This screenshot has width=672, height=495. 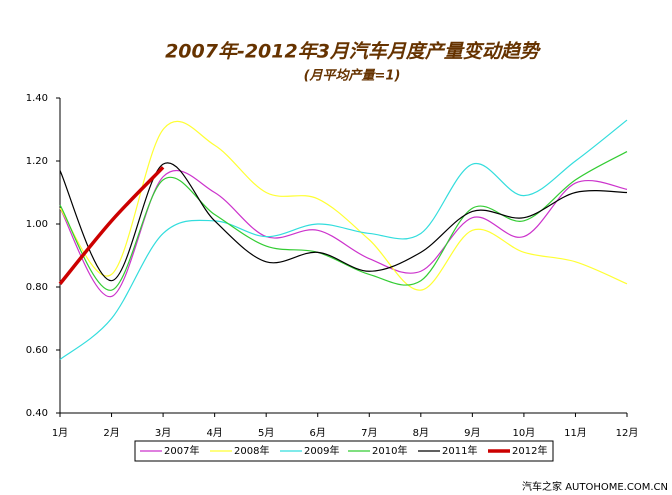 I want to click on x-tick-label: 6月, so click(x=318, y=433).